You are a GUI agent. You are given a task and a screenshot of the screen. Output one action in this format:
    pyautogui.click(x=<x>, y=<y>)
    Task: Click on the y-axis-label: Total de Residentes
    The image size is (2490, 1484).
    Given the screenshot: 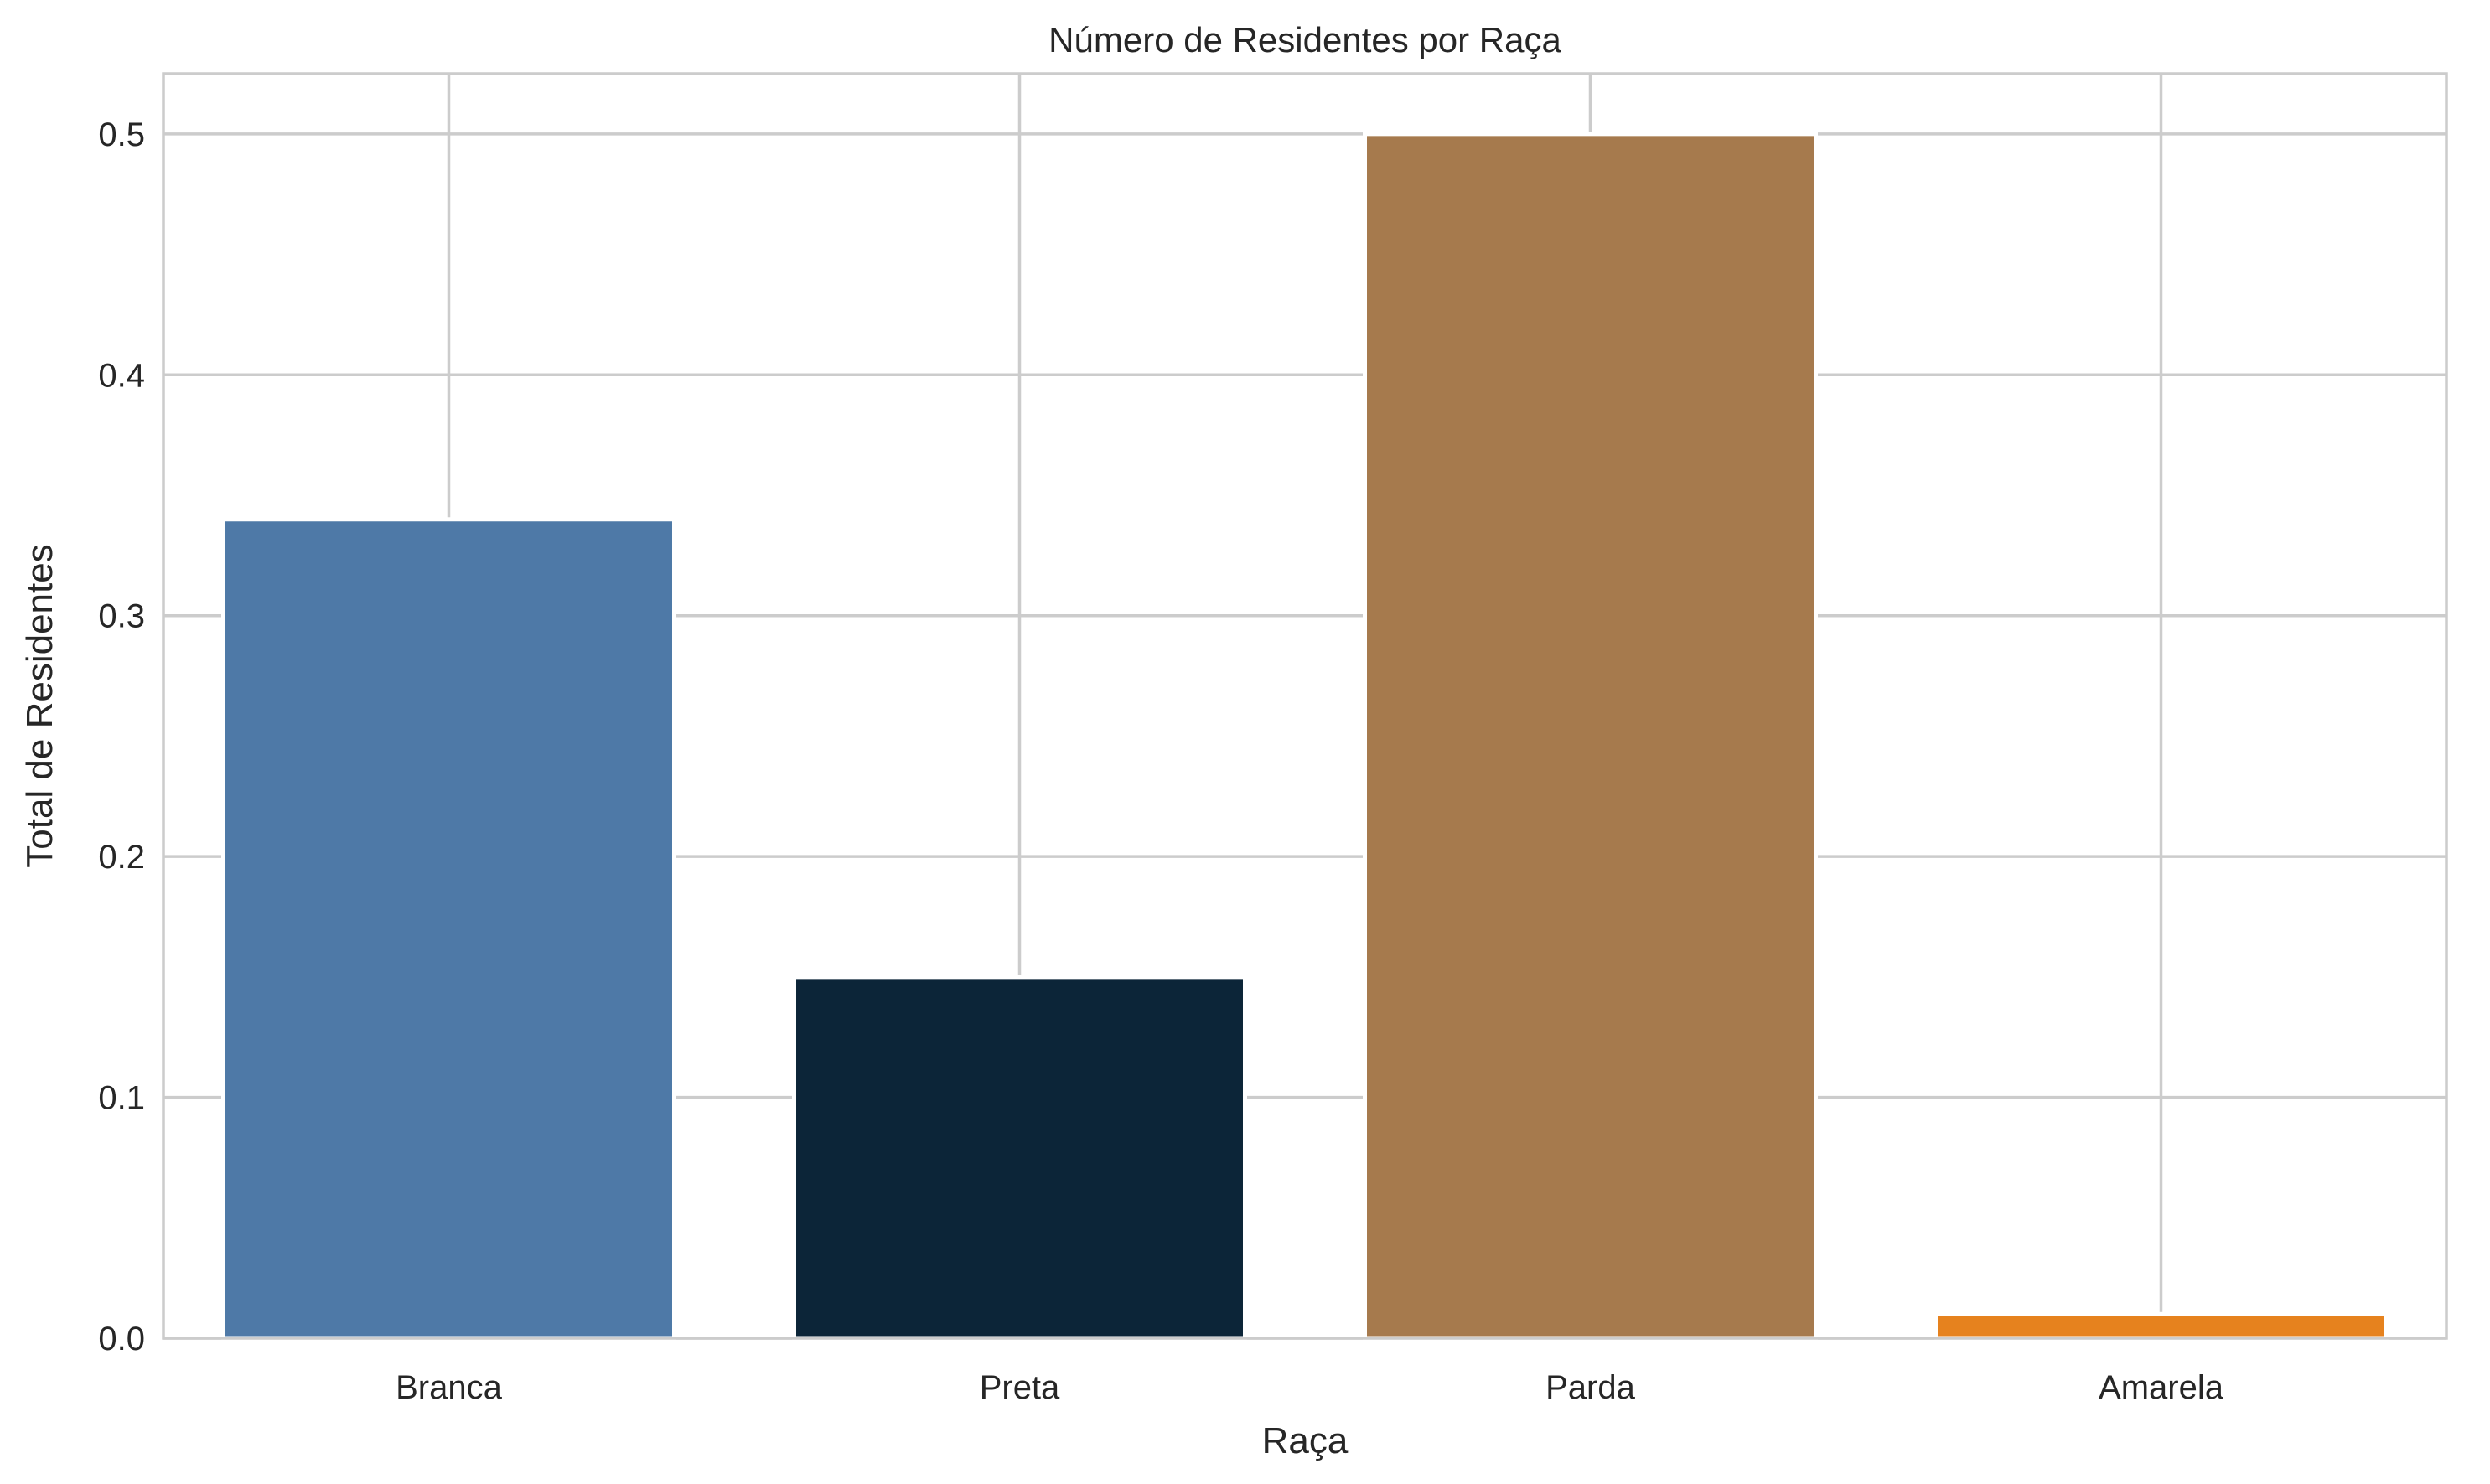 What is the action you would take?
    pyautogui.click(x=39, y=705)
    